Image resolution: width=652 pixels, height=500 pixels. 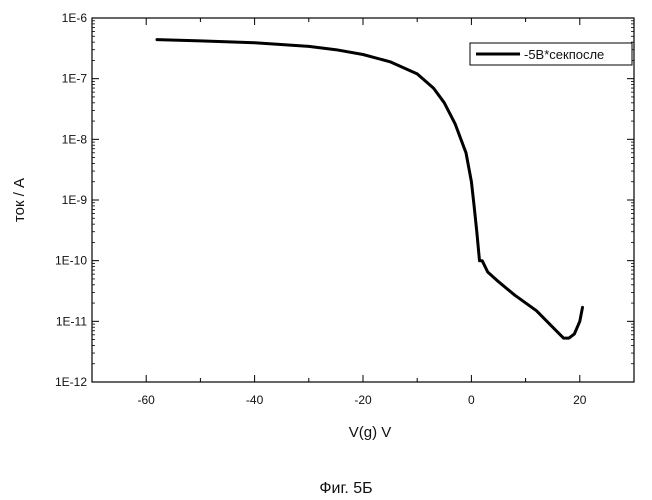 I want to click on x-tick-label: -20, so click(x=363, y=400).